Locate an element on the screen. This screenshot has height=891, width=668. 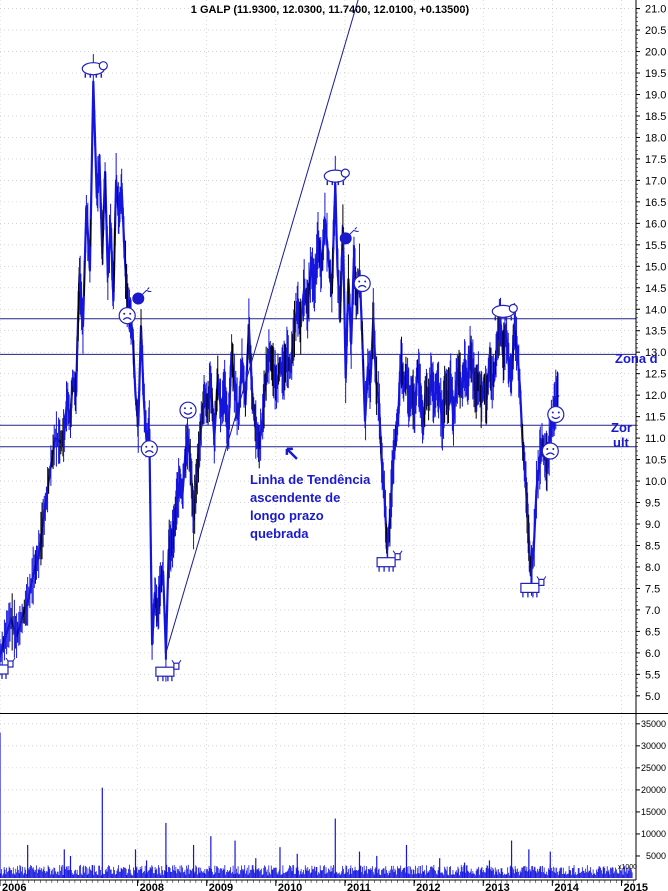
trendline-annotation-line: ascendente de is located at coordinates (295, 497).